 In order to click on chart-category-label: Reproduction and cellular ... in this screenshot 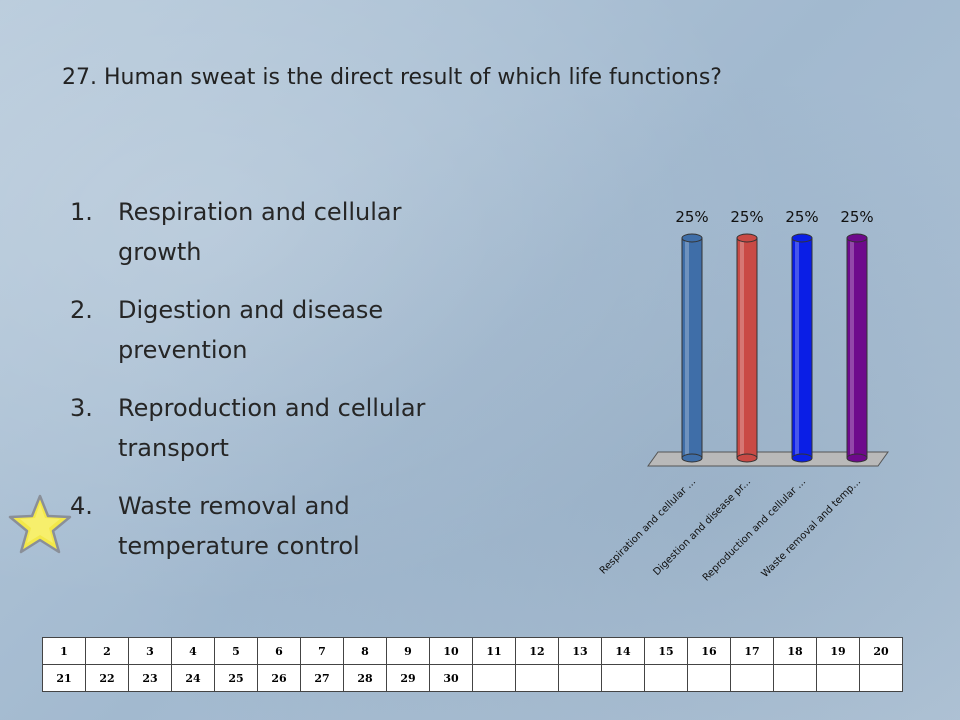, I will do `click(754, 529)`.